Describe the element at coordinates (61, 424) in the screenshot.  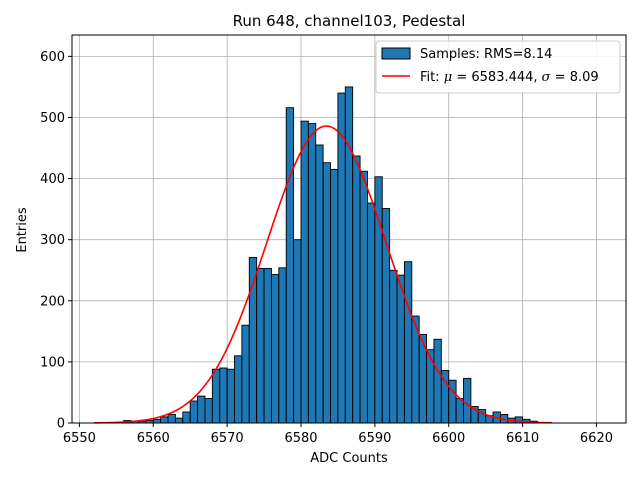
I see `y-tick-label: 0` at that location.